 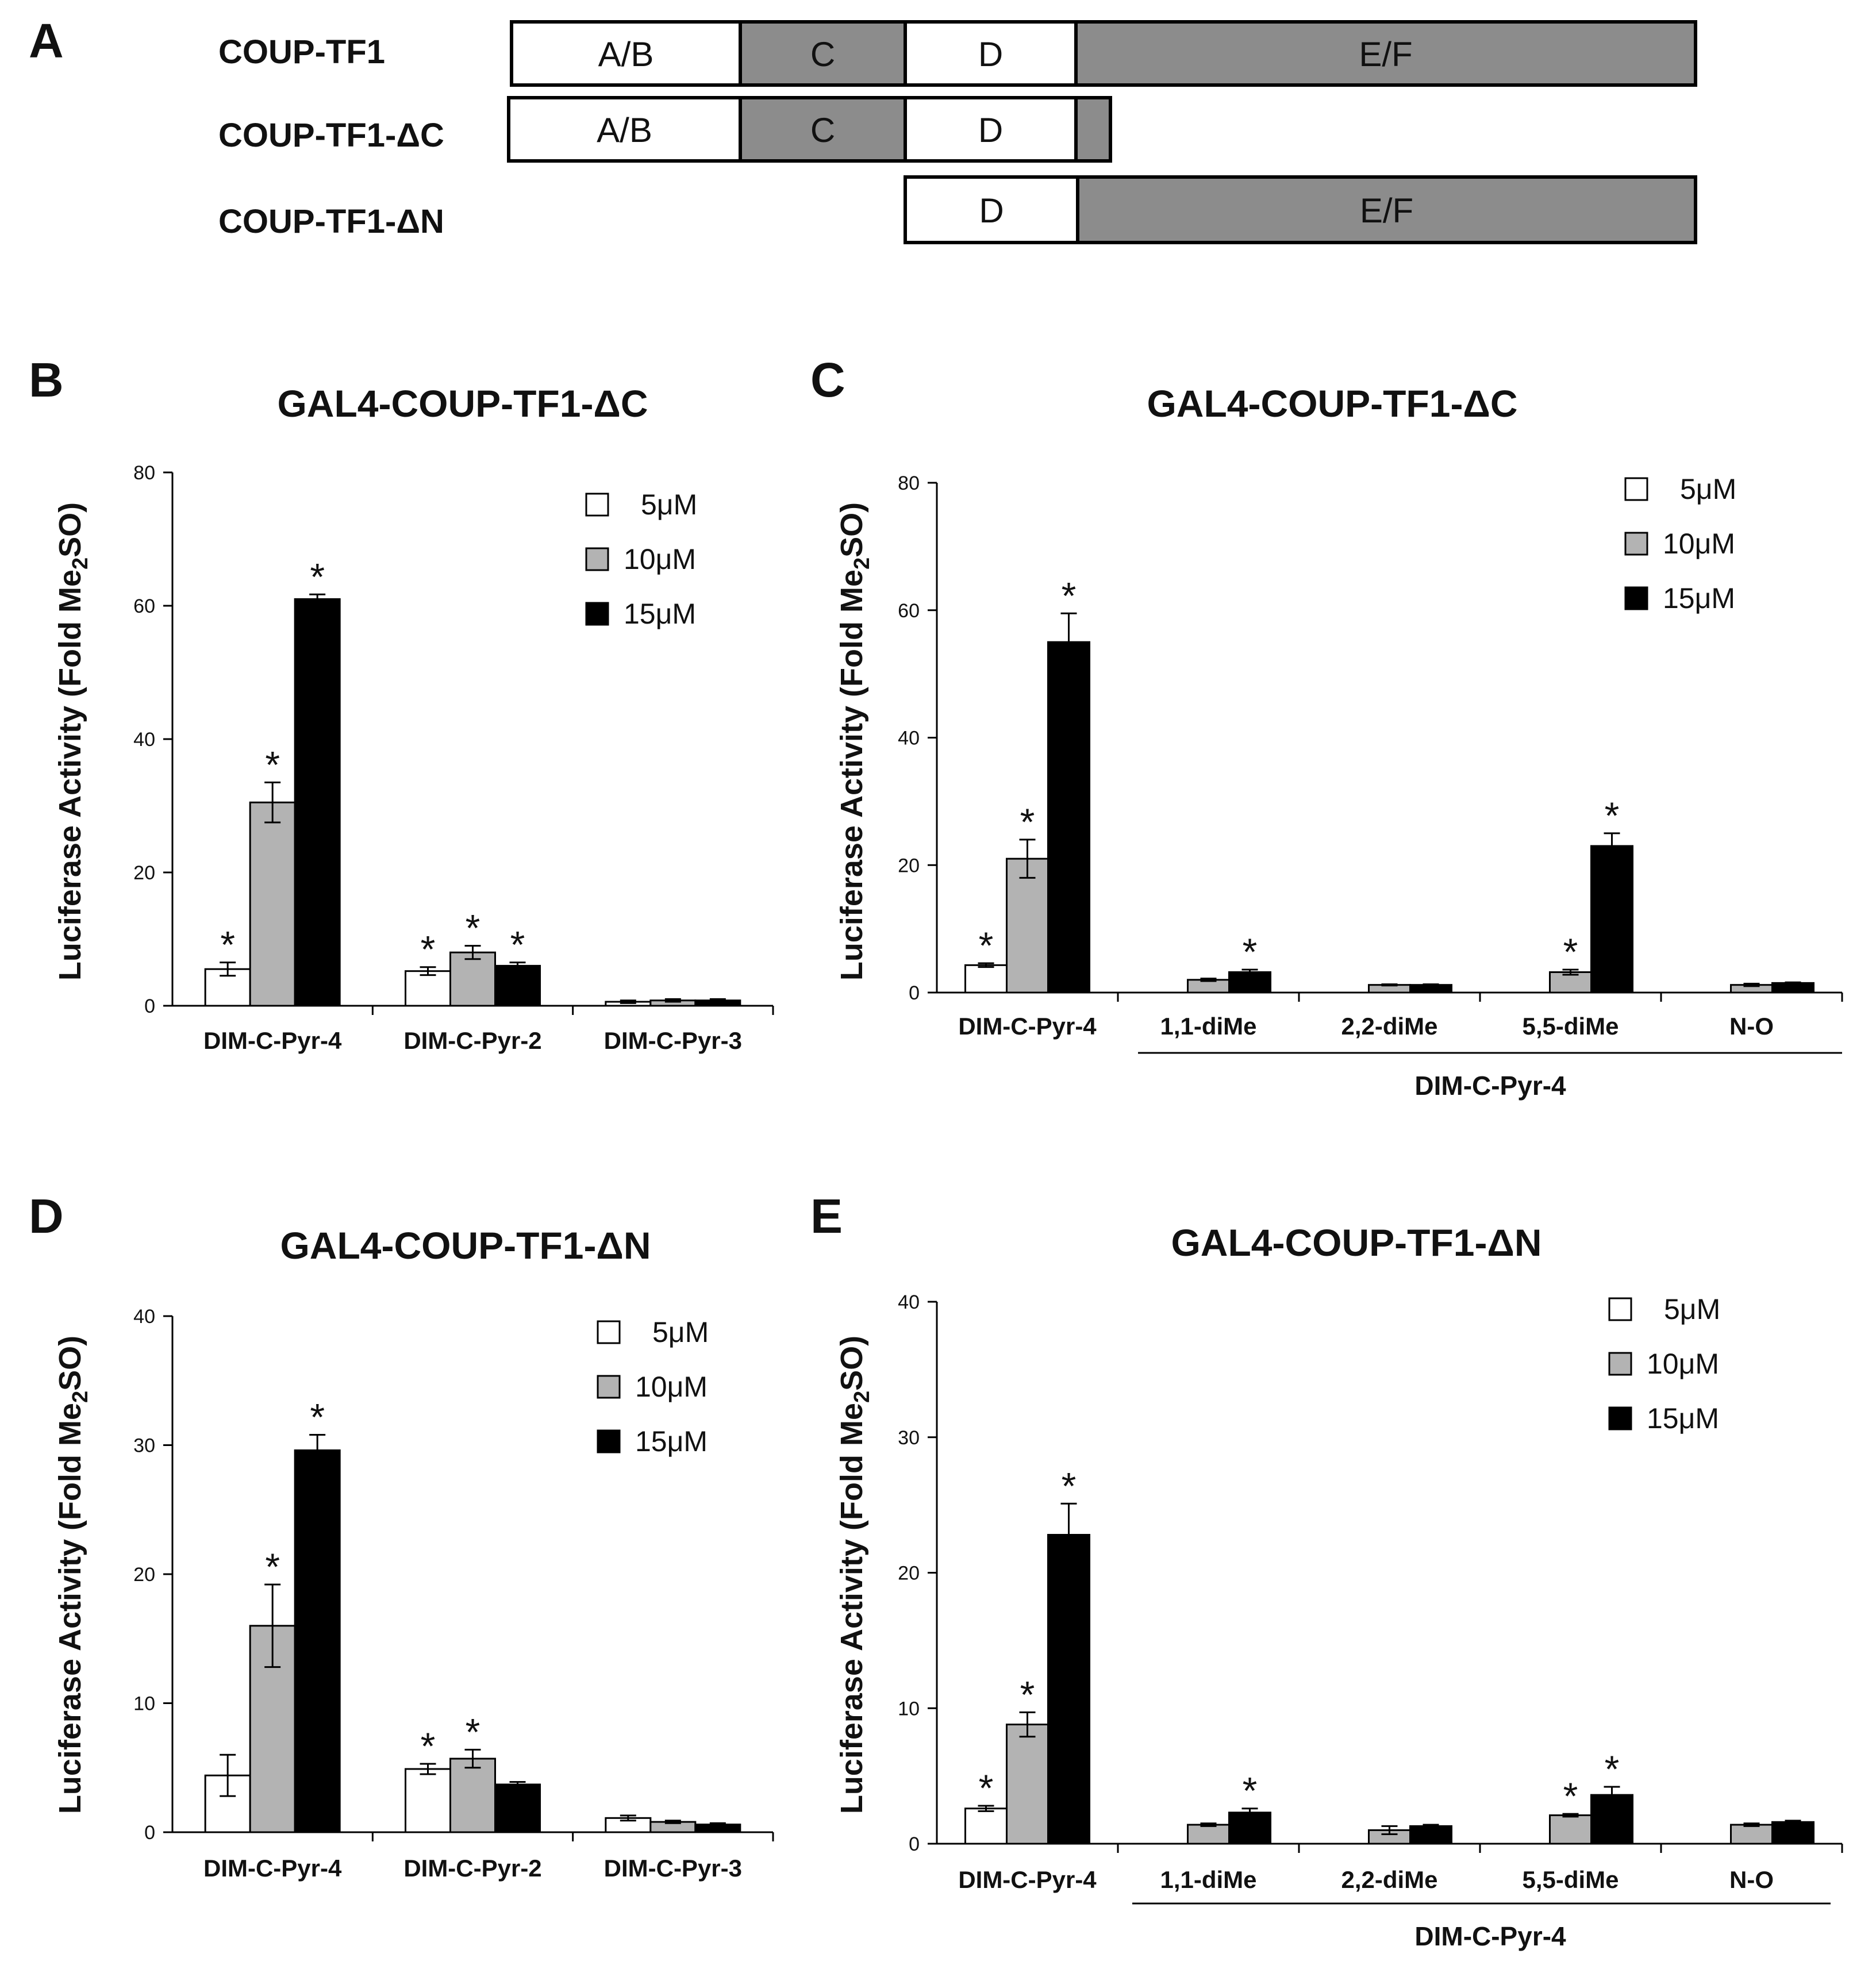 What do you see at coordinates (826, 1216) in the screenshot?
I see `panel-letter: E` at bounding box center [826, 1216].